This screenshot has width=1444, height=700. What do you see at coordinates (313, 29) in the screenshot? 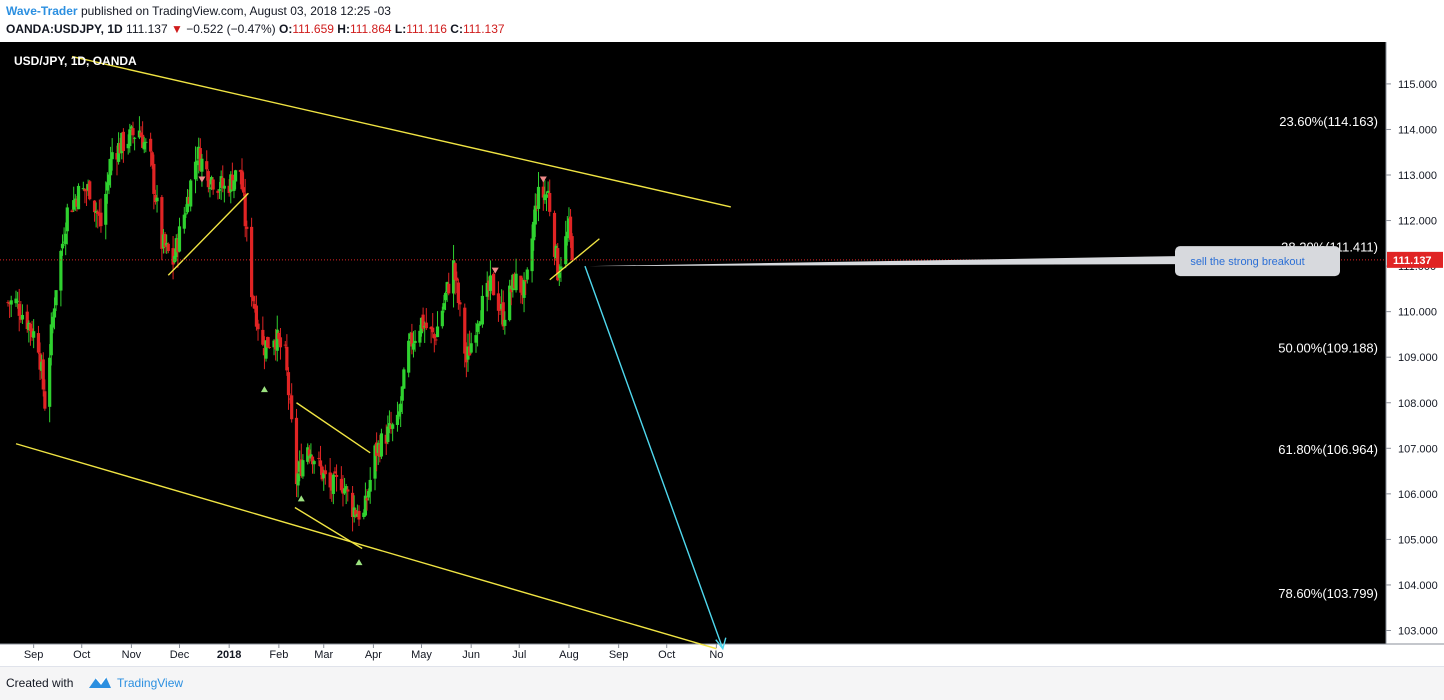
I see `open-value: 111.659` at bounding box center [313, 29].